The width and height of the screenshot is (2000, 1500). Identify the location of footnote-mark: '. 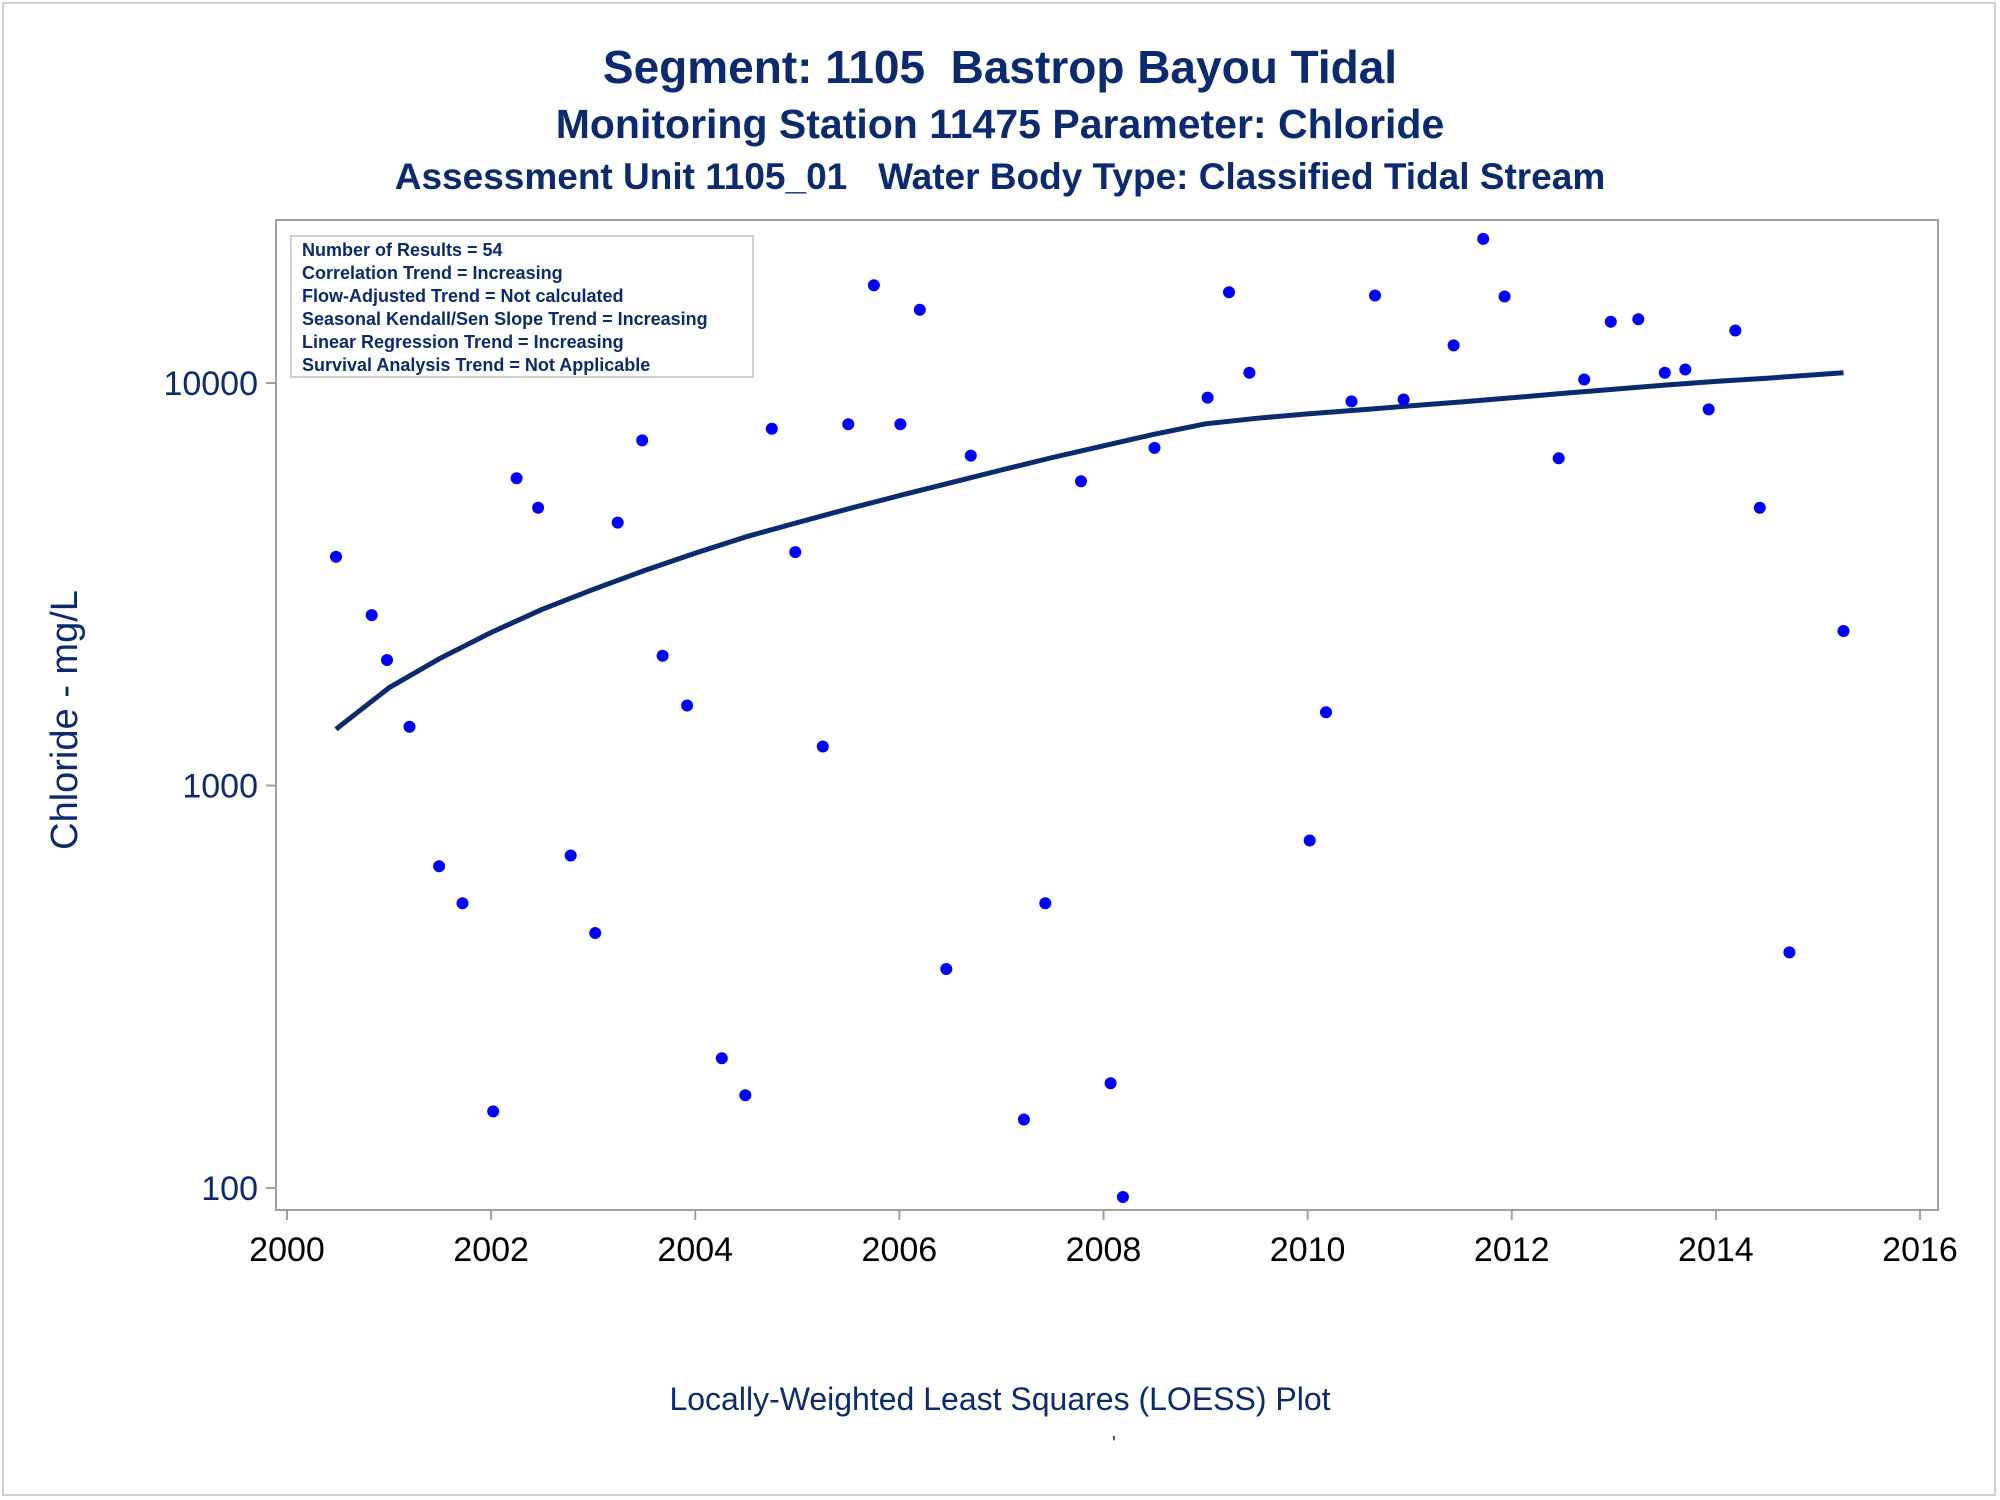
(1114, 1444).